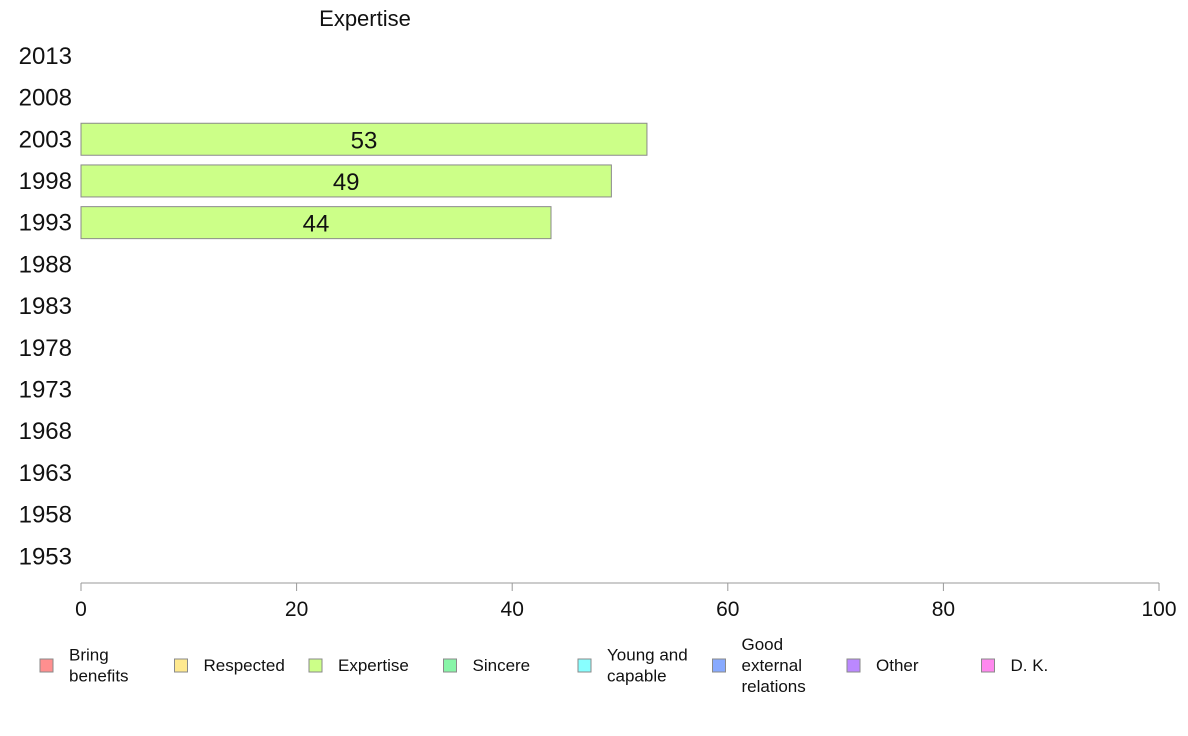 The width and height of the screenshot is (1188, 736). Describe the element at coordinates (626, 601) in the screenshot. I see `x-axis: 0 20 40 60 80 100` at that location.